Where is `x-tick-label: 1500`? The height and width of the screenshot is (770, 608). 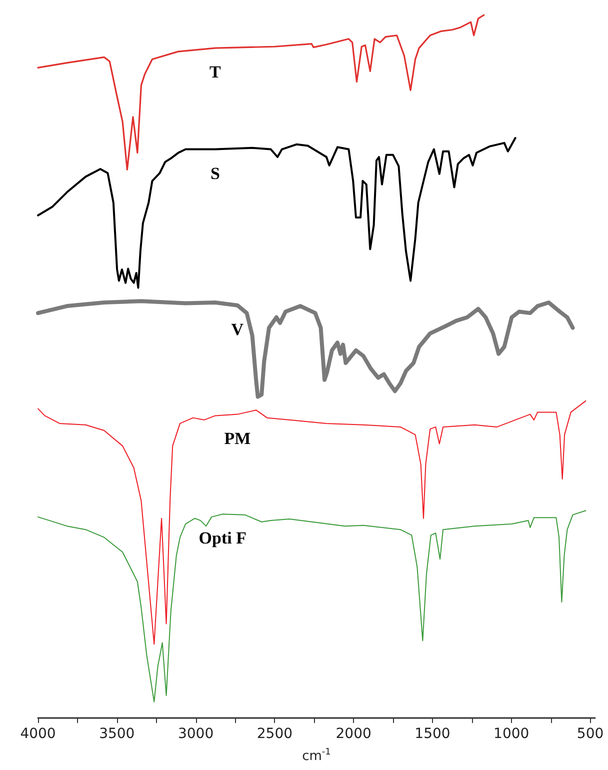 x-tick-label: 1500 is located at coordinates (432, 734).